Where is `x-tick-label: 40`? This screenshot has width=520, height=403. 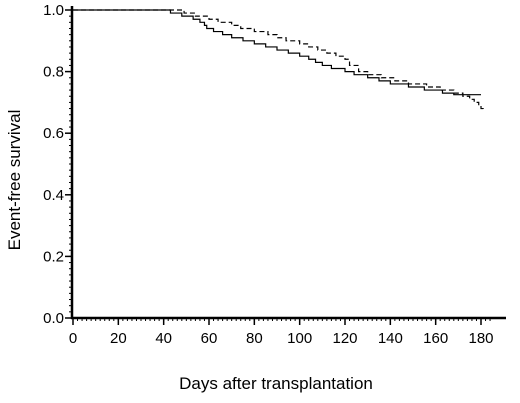 x-tick-label: 40 is located at coordinates (163, 338).